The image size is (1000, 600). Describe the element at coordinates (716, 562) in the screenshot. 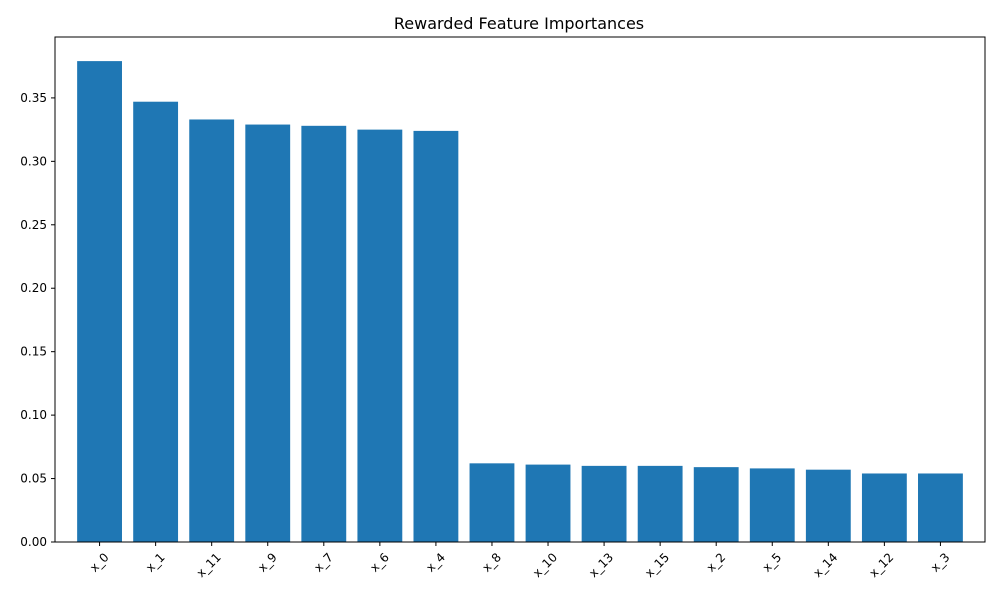

I see `x-tick-label: x_2` at that location.